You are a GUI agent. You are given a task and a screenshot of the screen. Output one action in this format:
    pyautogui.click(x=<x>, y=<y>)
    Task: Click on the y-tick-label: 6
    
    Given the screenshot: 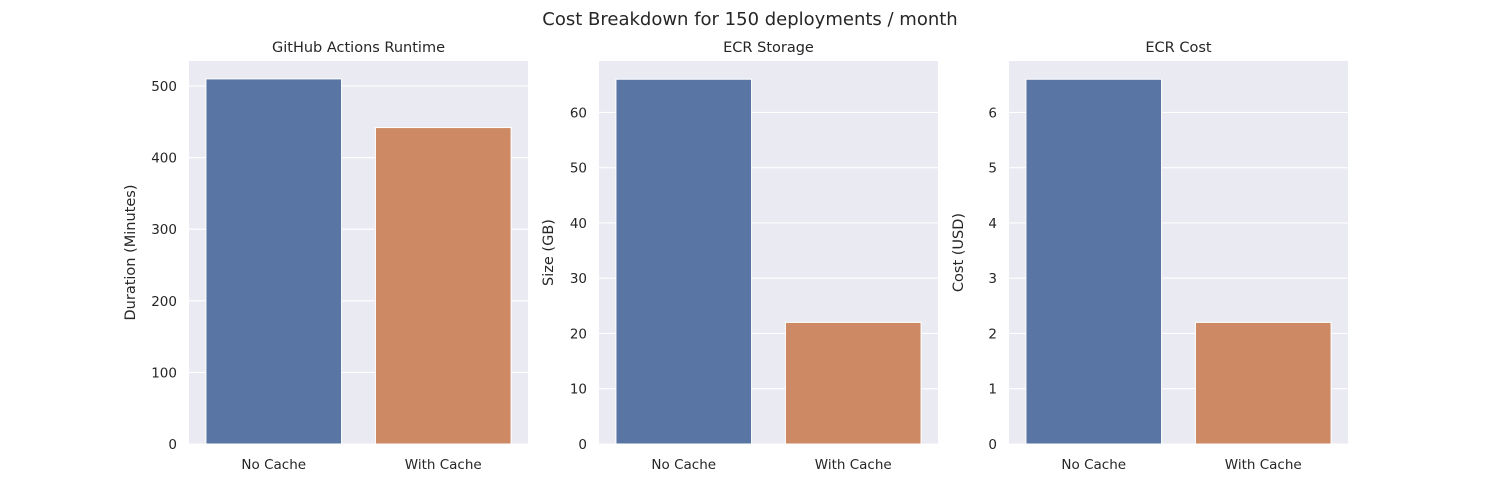 What is the action you would take?
    pyautogui.click(x=992, y=113)
    